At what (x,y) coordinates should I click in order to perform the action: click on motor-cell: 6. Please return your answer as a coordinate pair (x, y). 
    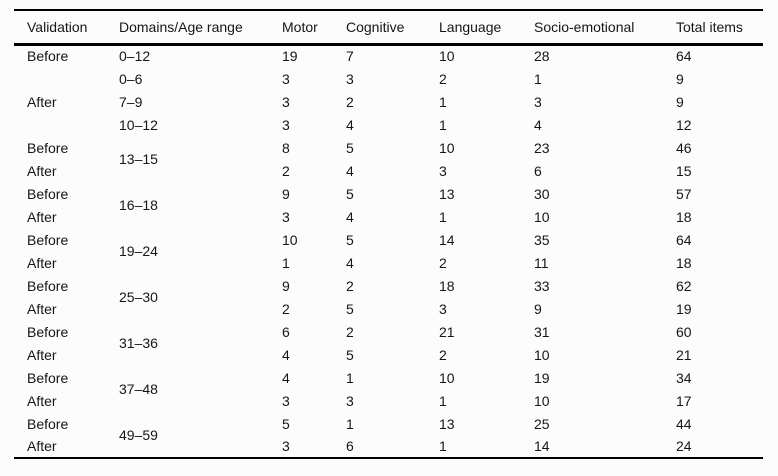
    Looking at the image, I should click on (286, 331).